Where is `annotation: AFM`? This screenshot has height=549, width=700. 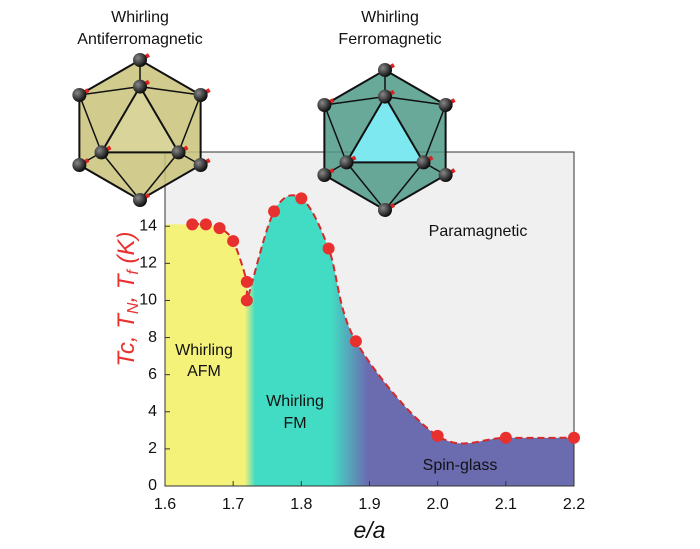
annotation: AFM is located at coordinates (204, 371).